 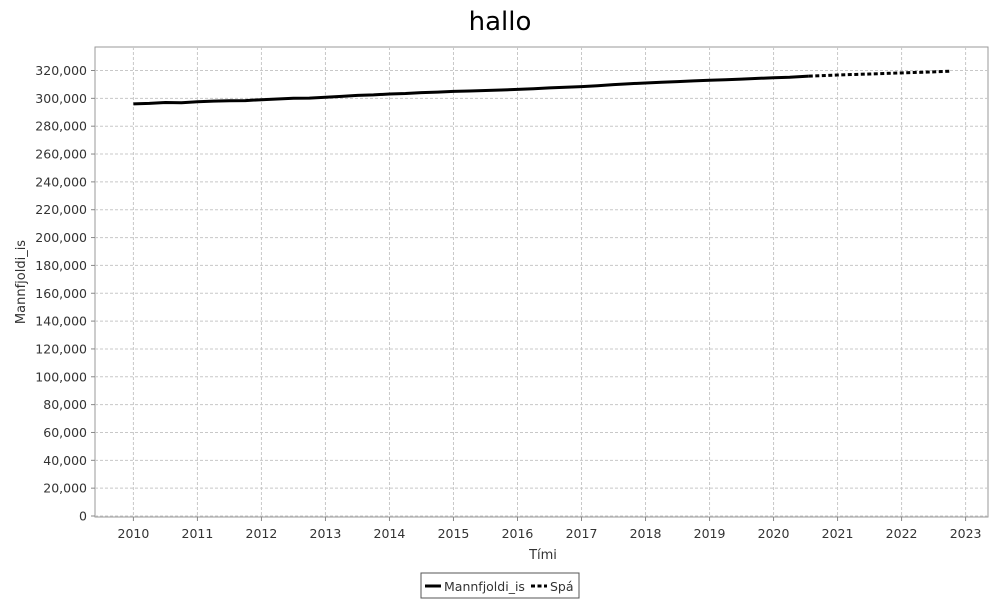 What do you see at coordinates (518, 533) in the screenshot?
I see `x-tick-label: 2016` at bounding box center [518, 533].